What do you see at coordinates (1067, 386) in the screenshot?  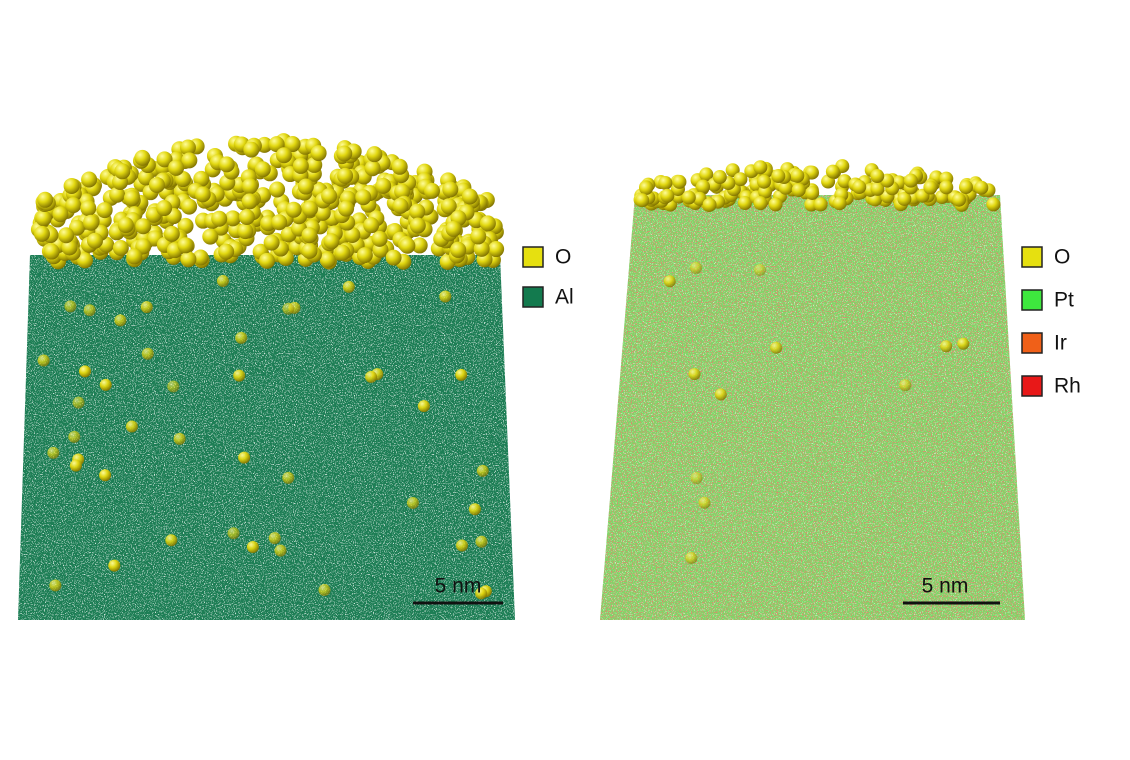 I see `legend-label: Rh` at bounding box center [1067, 386].